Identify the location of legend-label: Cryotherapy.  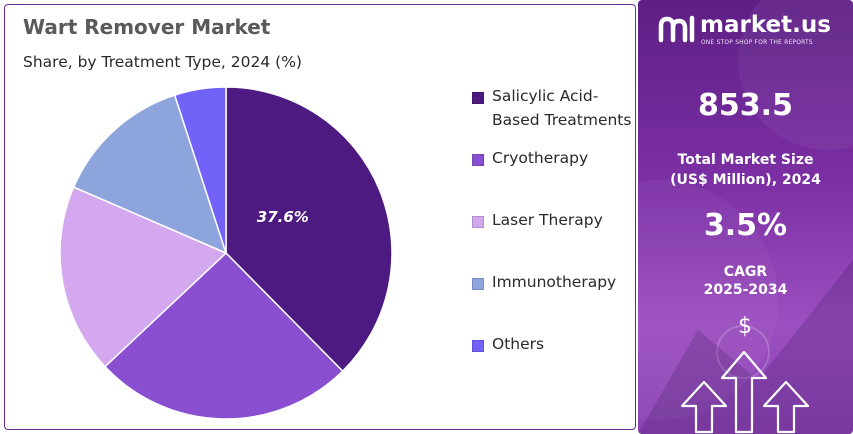
(540, 158).